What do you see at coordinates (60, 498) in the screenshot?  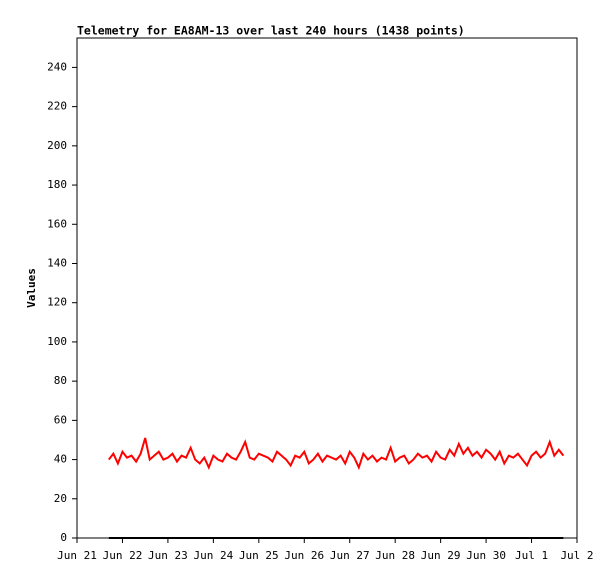 I see `y-tick-label: 20` at bounding box center [60, 498].